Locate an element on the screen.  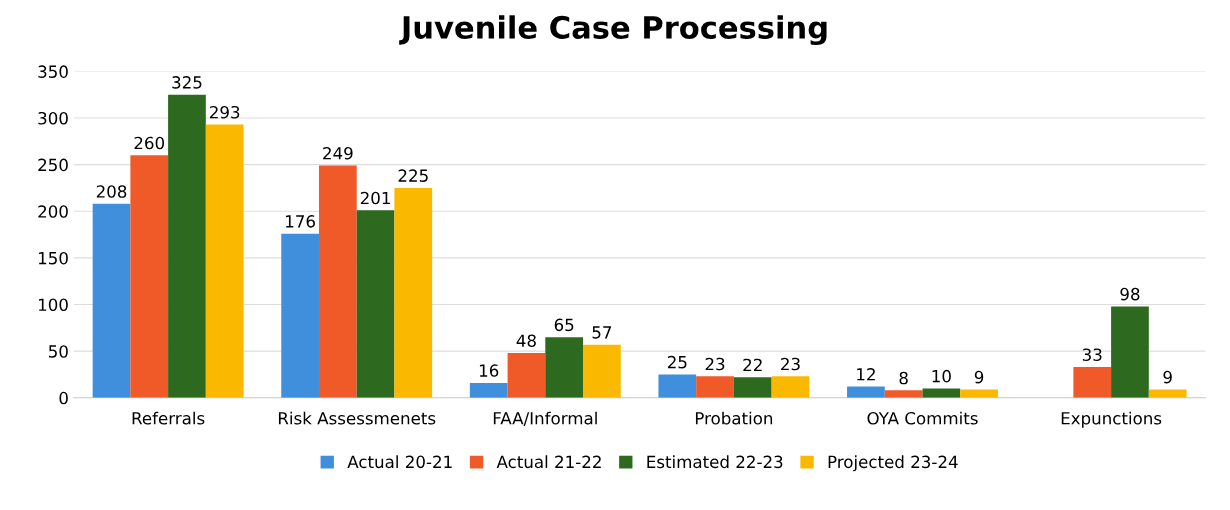
x-tick-label: Probation is located at coordinates (734, 418).